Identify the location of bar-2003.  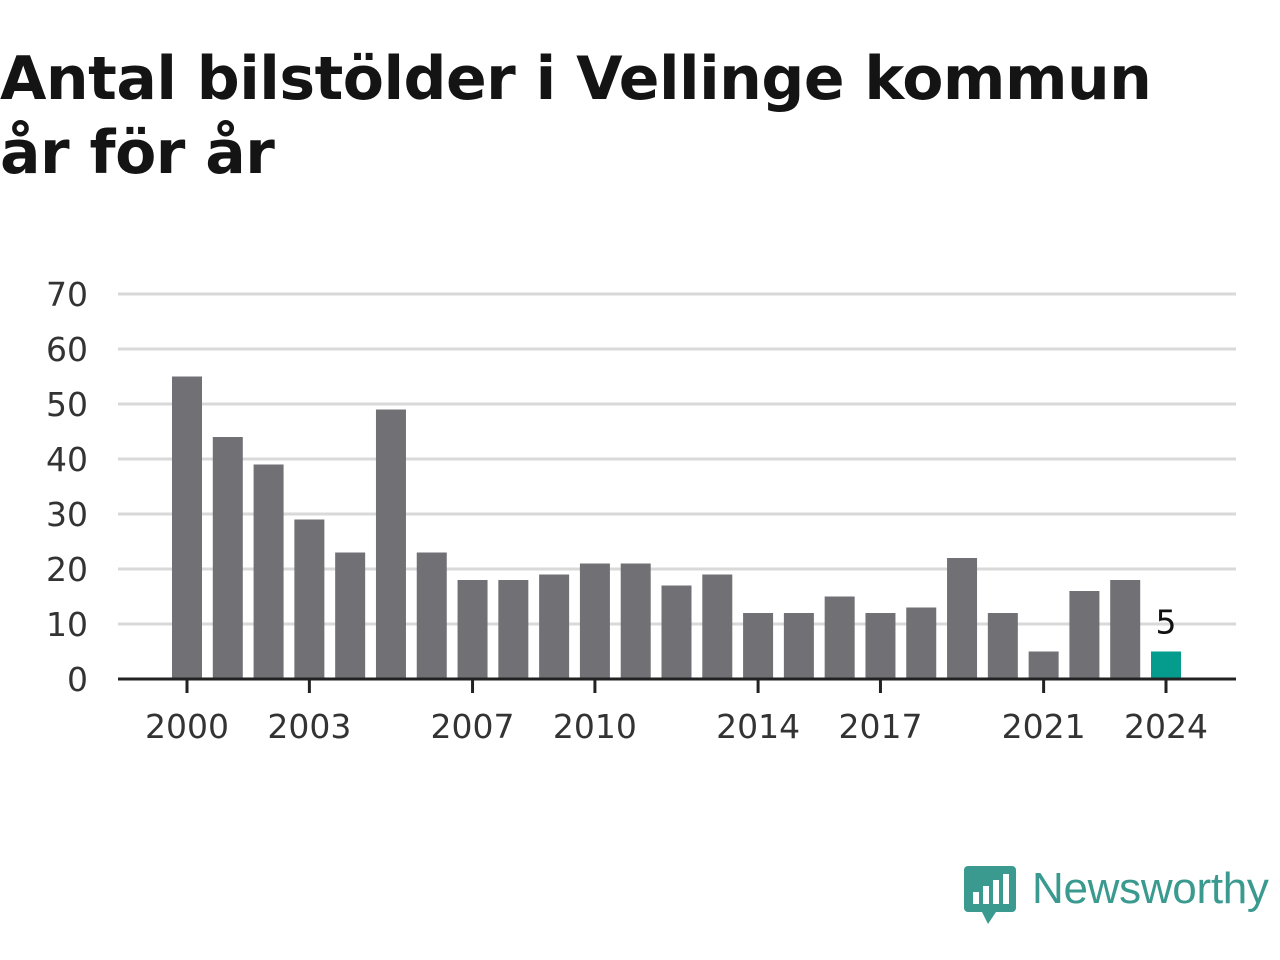
(309, 599).